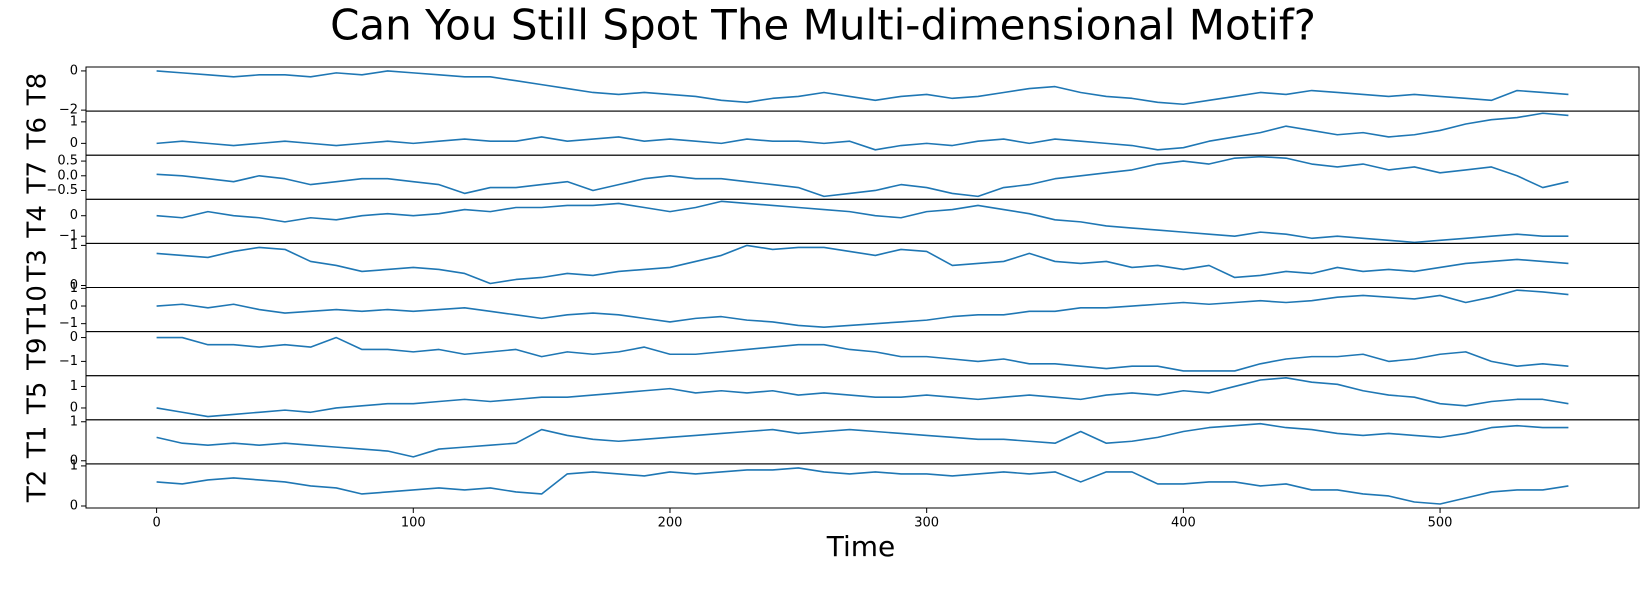 This screenshot has width=1646, height=599. What do you see at coordinates (38, 353) in the screenshot?
I see `y-axis-label: T9` at bounding box center [38, 353].